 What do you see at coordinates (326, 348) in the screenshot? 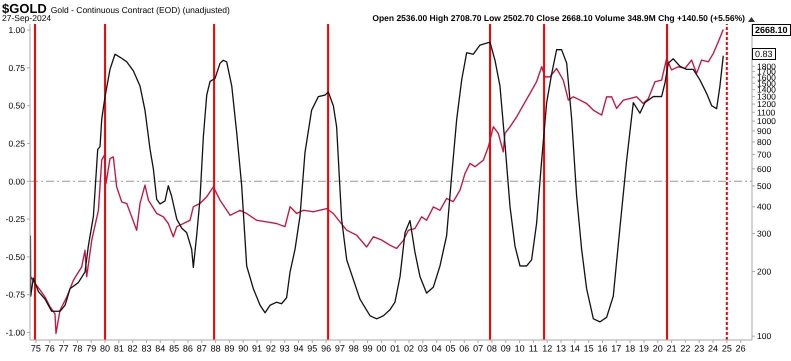
I see `x-tick-label: 96` at bounding box center [326, 348].